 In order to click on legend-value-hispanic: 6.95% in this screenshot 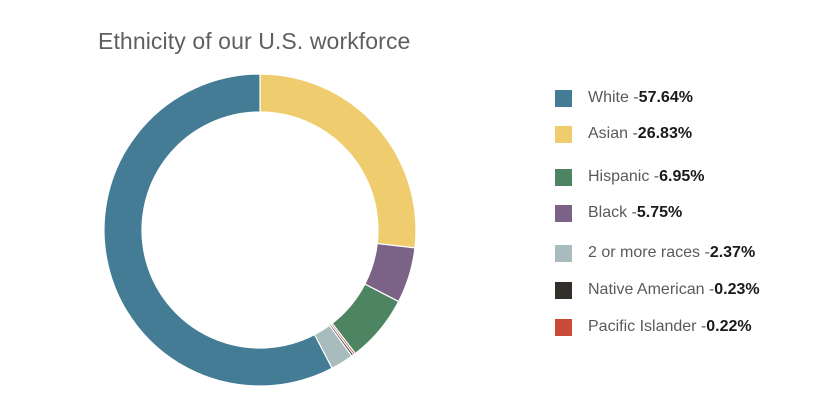, I will do `click(682, 176)`.